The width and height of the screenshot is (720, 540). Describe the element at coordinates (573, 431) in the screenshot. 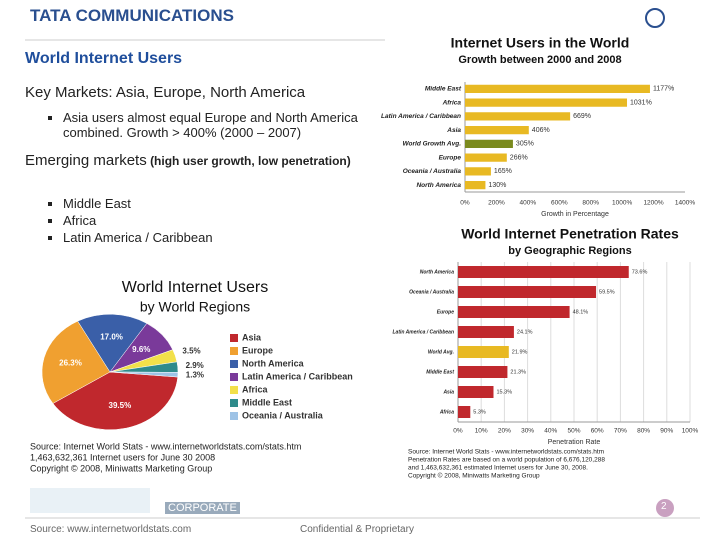

I see `x-tick-label: 50%` at that location.